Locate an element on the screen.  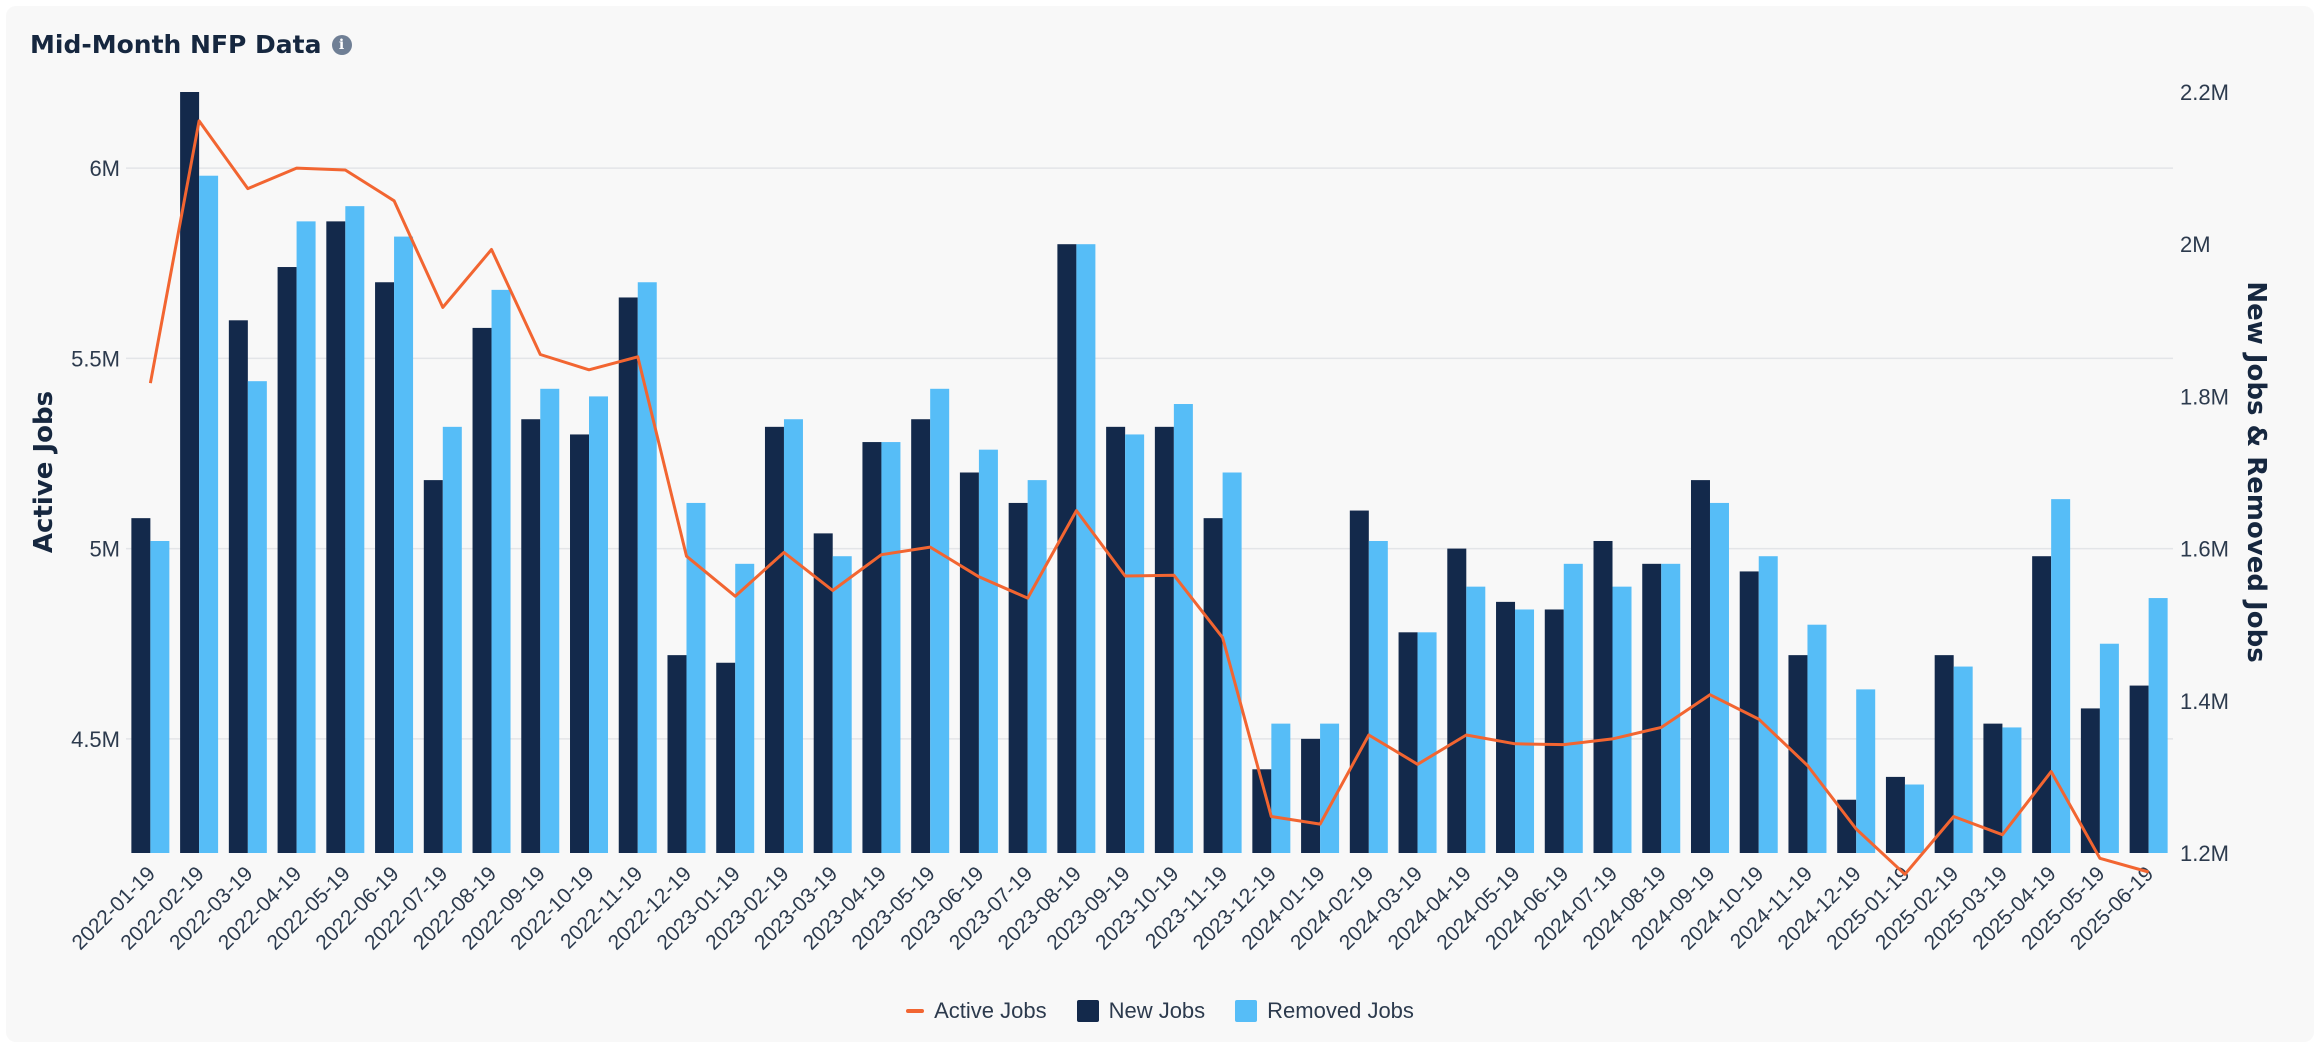
right-axis-tick-label: 2M is located at coordinates (2195, 244).